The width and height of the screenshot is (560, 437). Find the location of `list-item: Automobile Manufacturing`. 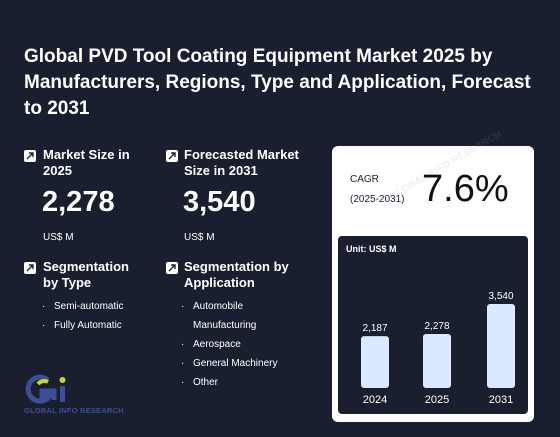

list-item: Automobile Manufacturing is located at coordinates (238, 316).